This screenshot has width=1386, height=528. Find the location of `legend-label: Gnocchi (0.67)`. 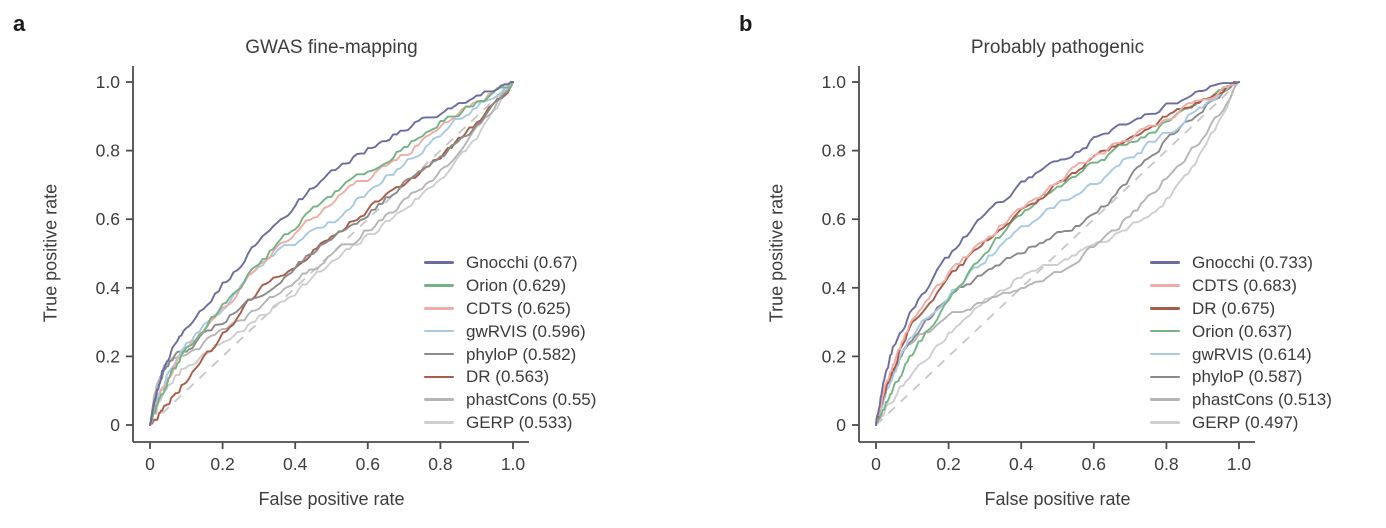

legend-label: Gnocchi (0.67) is located at coordinates (522, 262).